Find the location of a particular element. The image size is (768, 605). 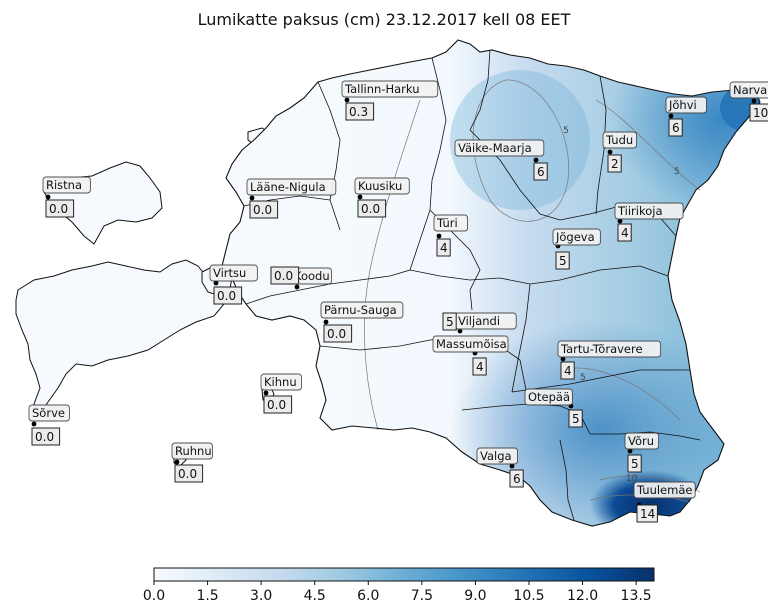

station-name: Pärnu-Sauga is located at coordinates (360, 310).